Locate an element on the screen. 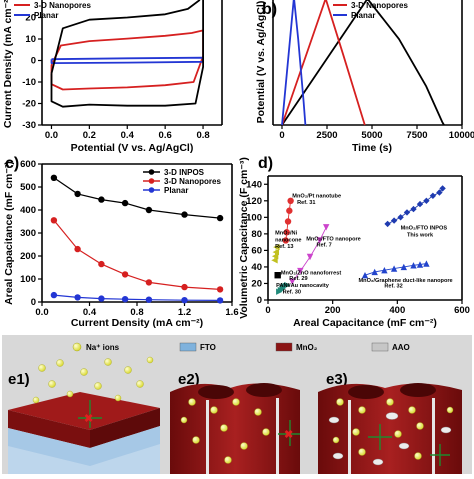 This screenshot has width=474, height=479. e3-diffusion-arrows is located at coordinates (409, 445).